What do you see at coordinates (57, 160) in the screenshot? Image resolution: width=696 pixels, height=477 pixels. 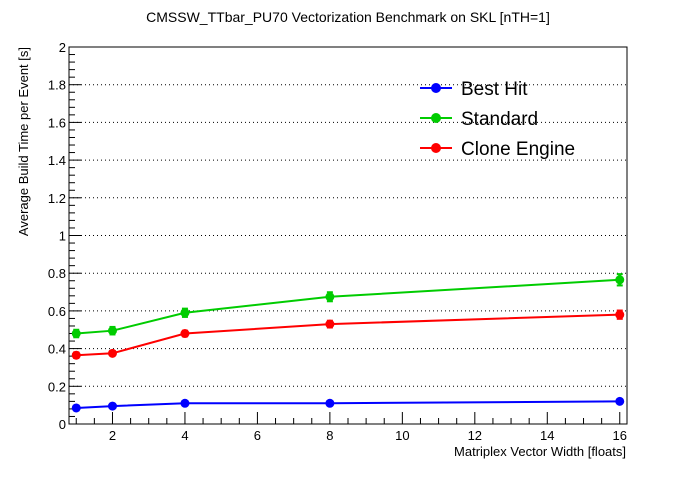 I see `y-tick-label: 1.4` at bounding box center [57, 160].